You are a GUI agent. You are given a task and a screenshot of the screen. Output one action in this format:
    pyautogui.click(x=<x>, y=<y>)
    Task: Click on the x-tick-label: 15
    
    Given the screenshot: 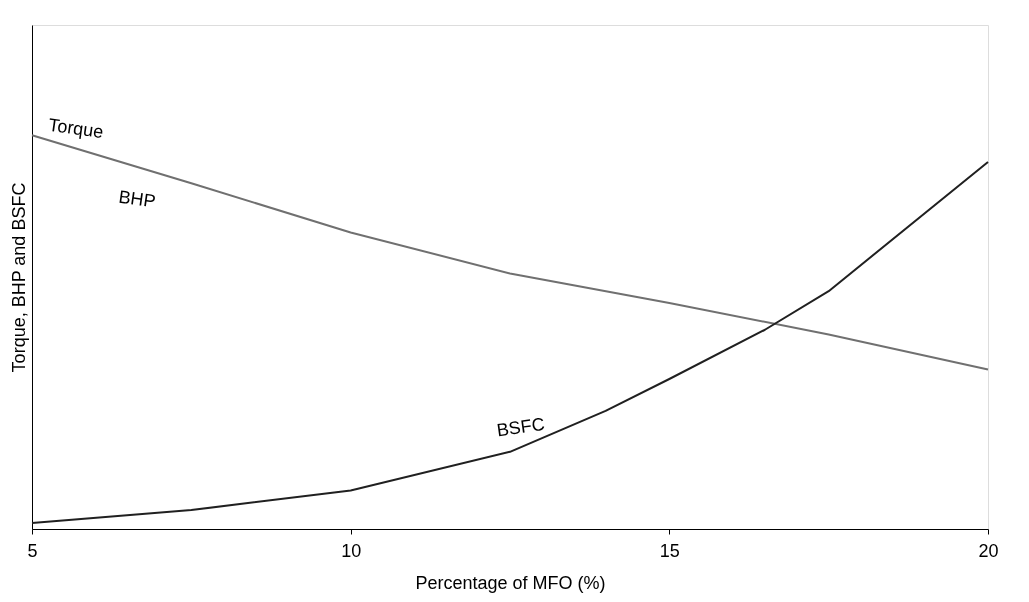 What is the action you would take?
    pyautogui.click(x=669, y=550)
    